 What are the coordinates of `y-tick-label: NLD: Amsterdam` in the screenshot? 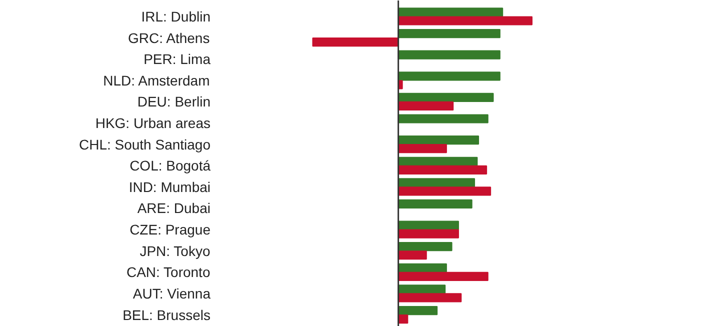 It's located at (156, 80).